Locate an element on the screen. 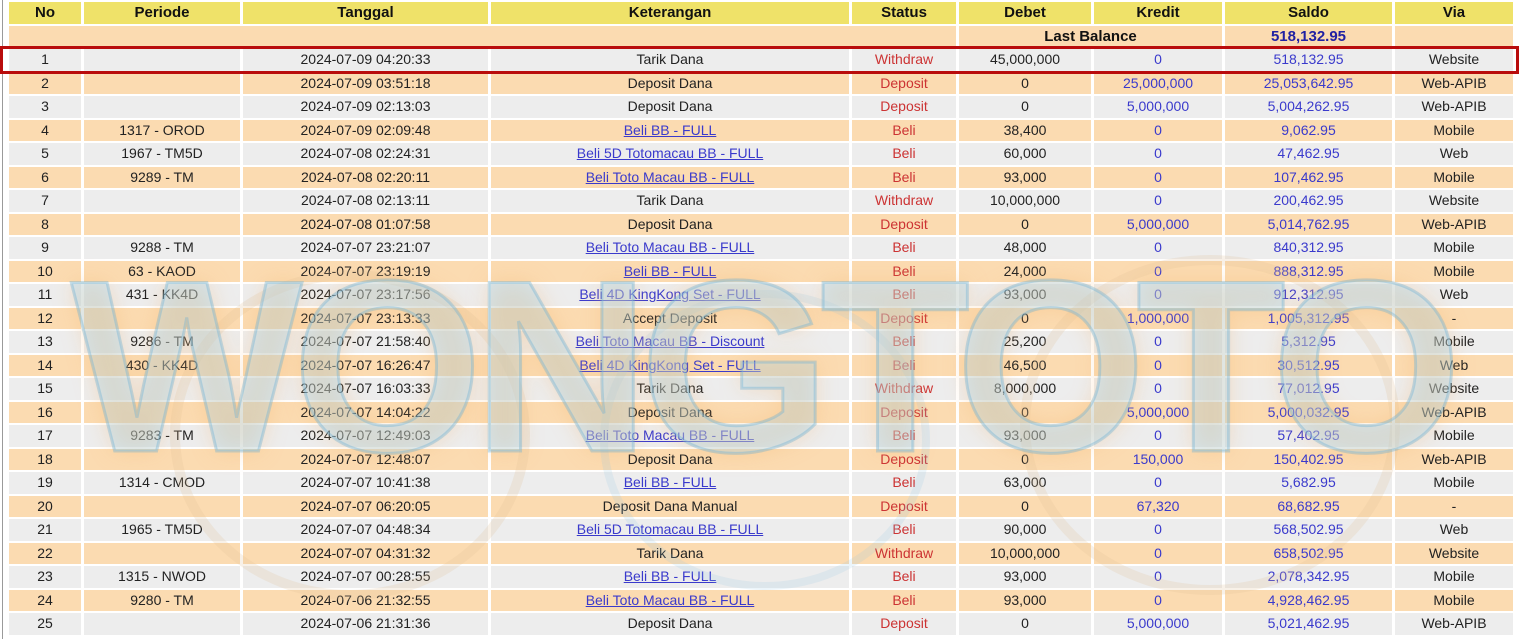  row-number-cell: 7 is located at coordinates (45, 201).